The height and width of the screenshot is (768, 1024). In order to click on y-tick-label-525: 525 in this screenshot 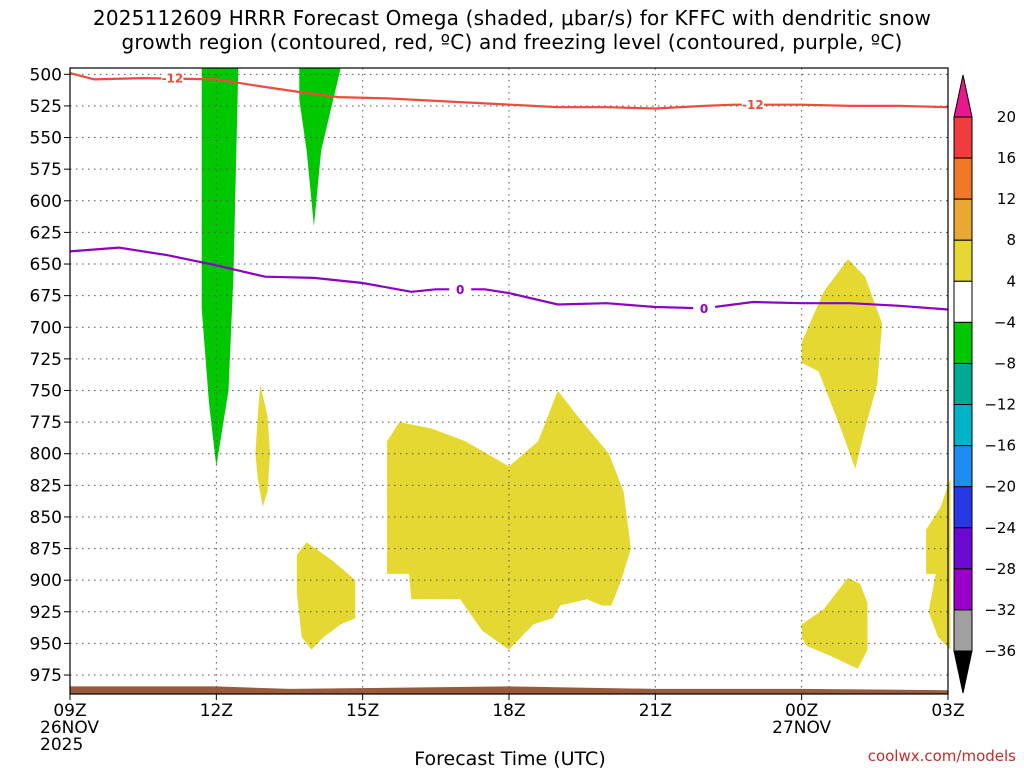, I will do `click(46, 107)`.